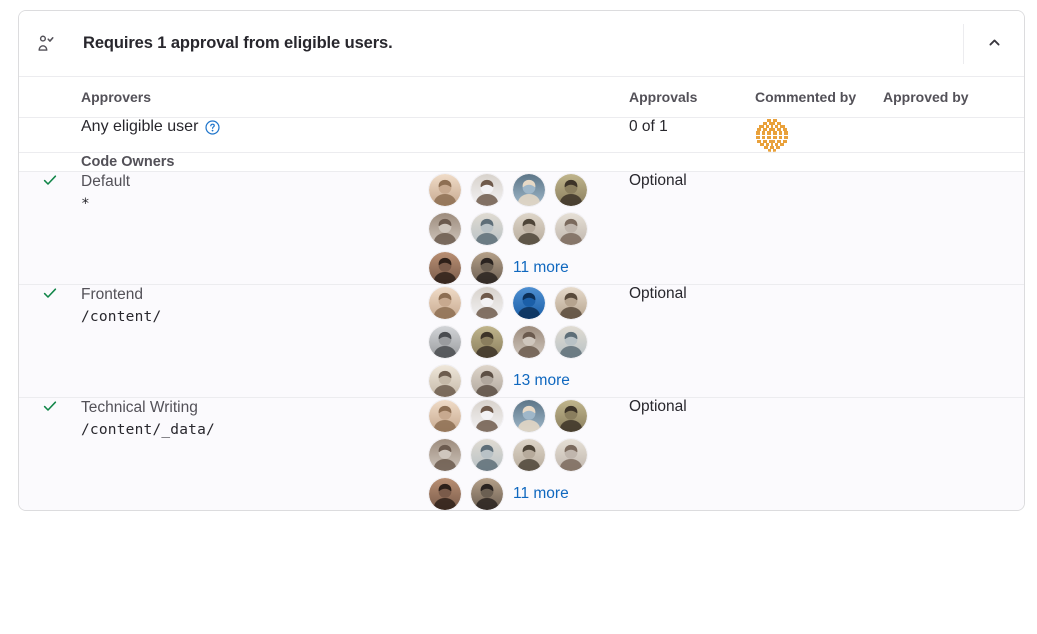 The width and height of the screenshot is (1037, 634). I want to click on approval-user-icon, so click(51, 43).